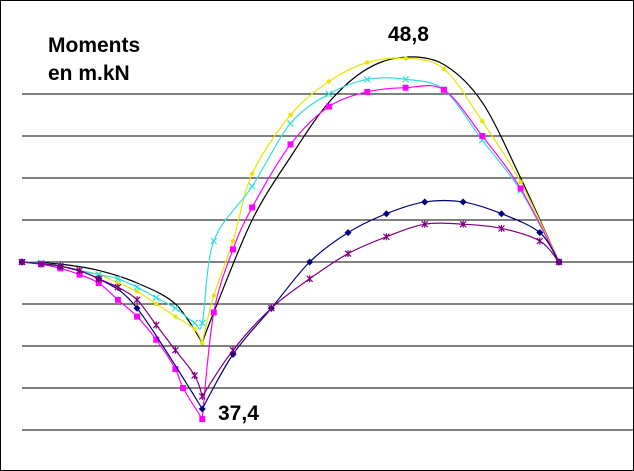 The image size is (634, 471). Describe the element at coordinates (89, 73) in the screenshot. I see `chart-title-line2: en m.kN` at that location.